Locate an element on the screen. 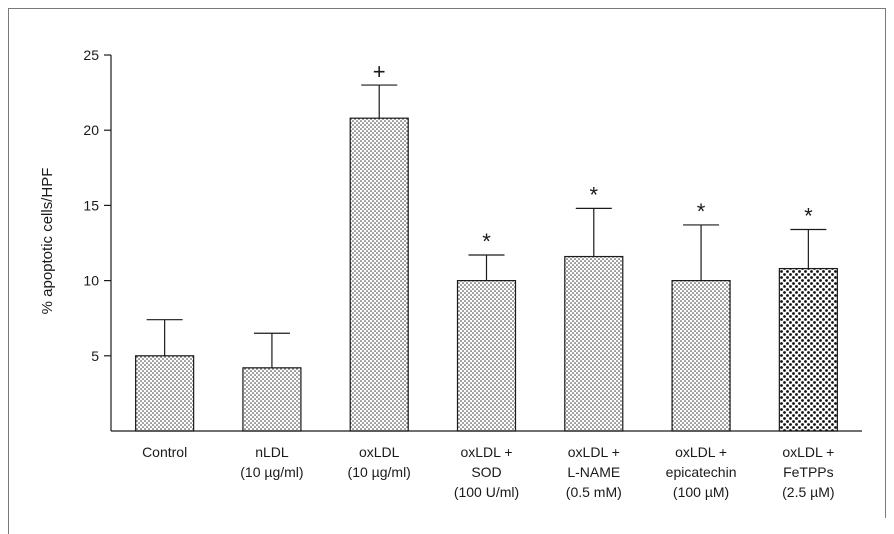 This screenshot has height=534, width=894. annotation-3: * is located at coordinates (486, 241).